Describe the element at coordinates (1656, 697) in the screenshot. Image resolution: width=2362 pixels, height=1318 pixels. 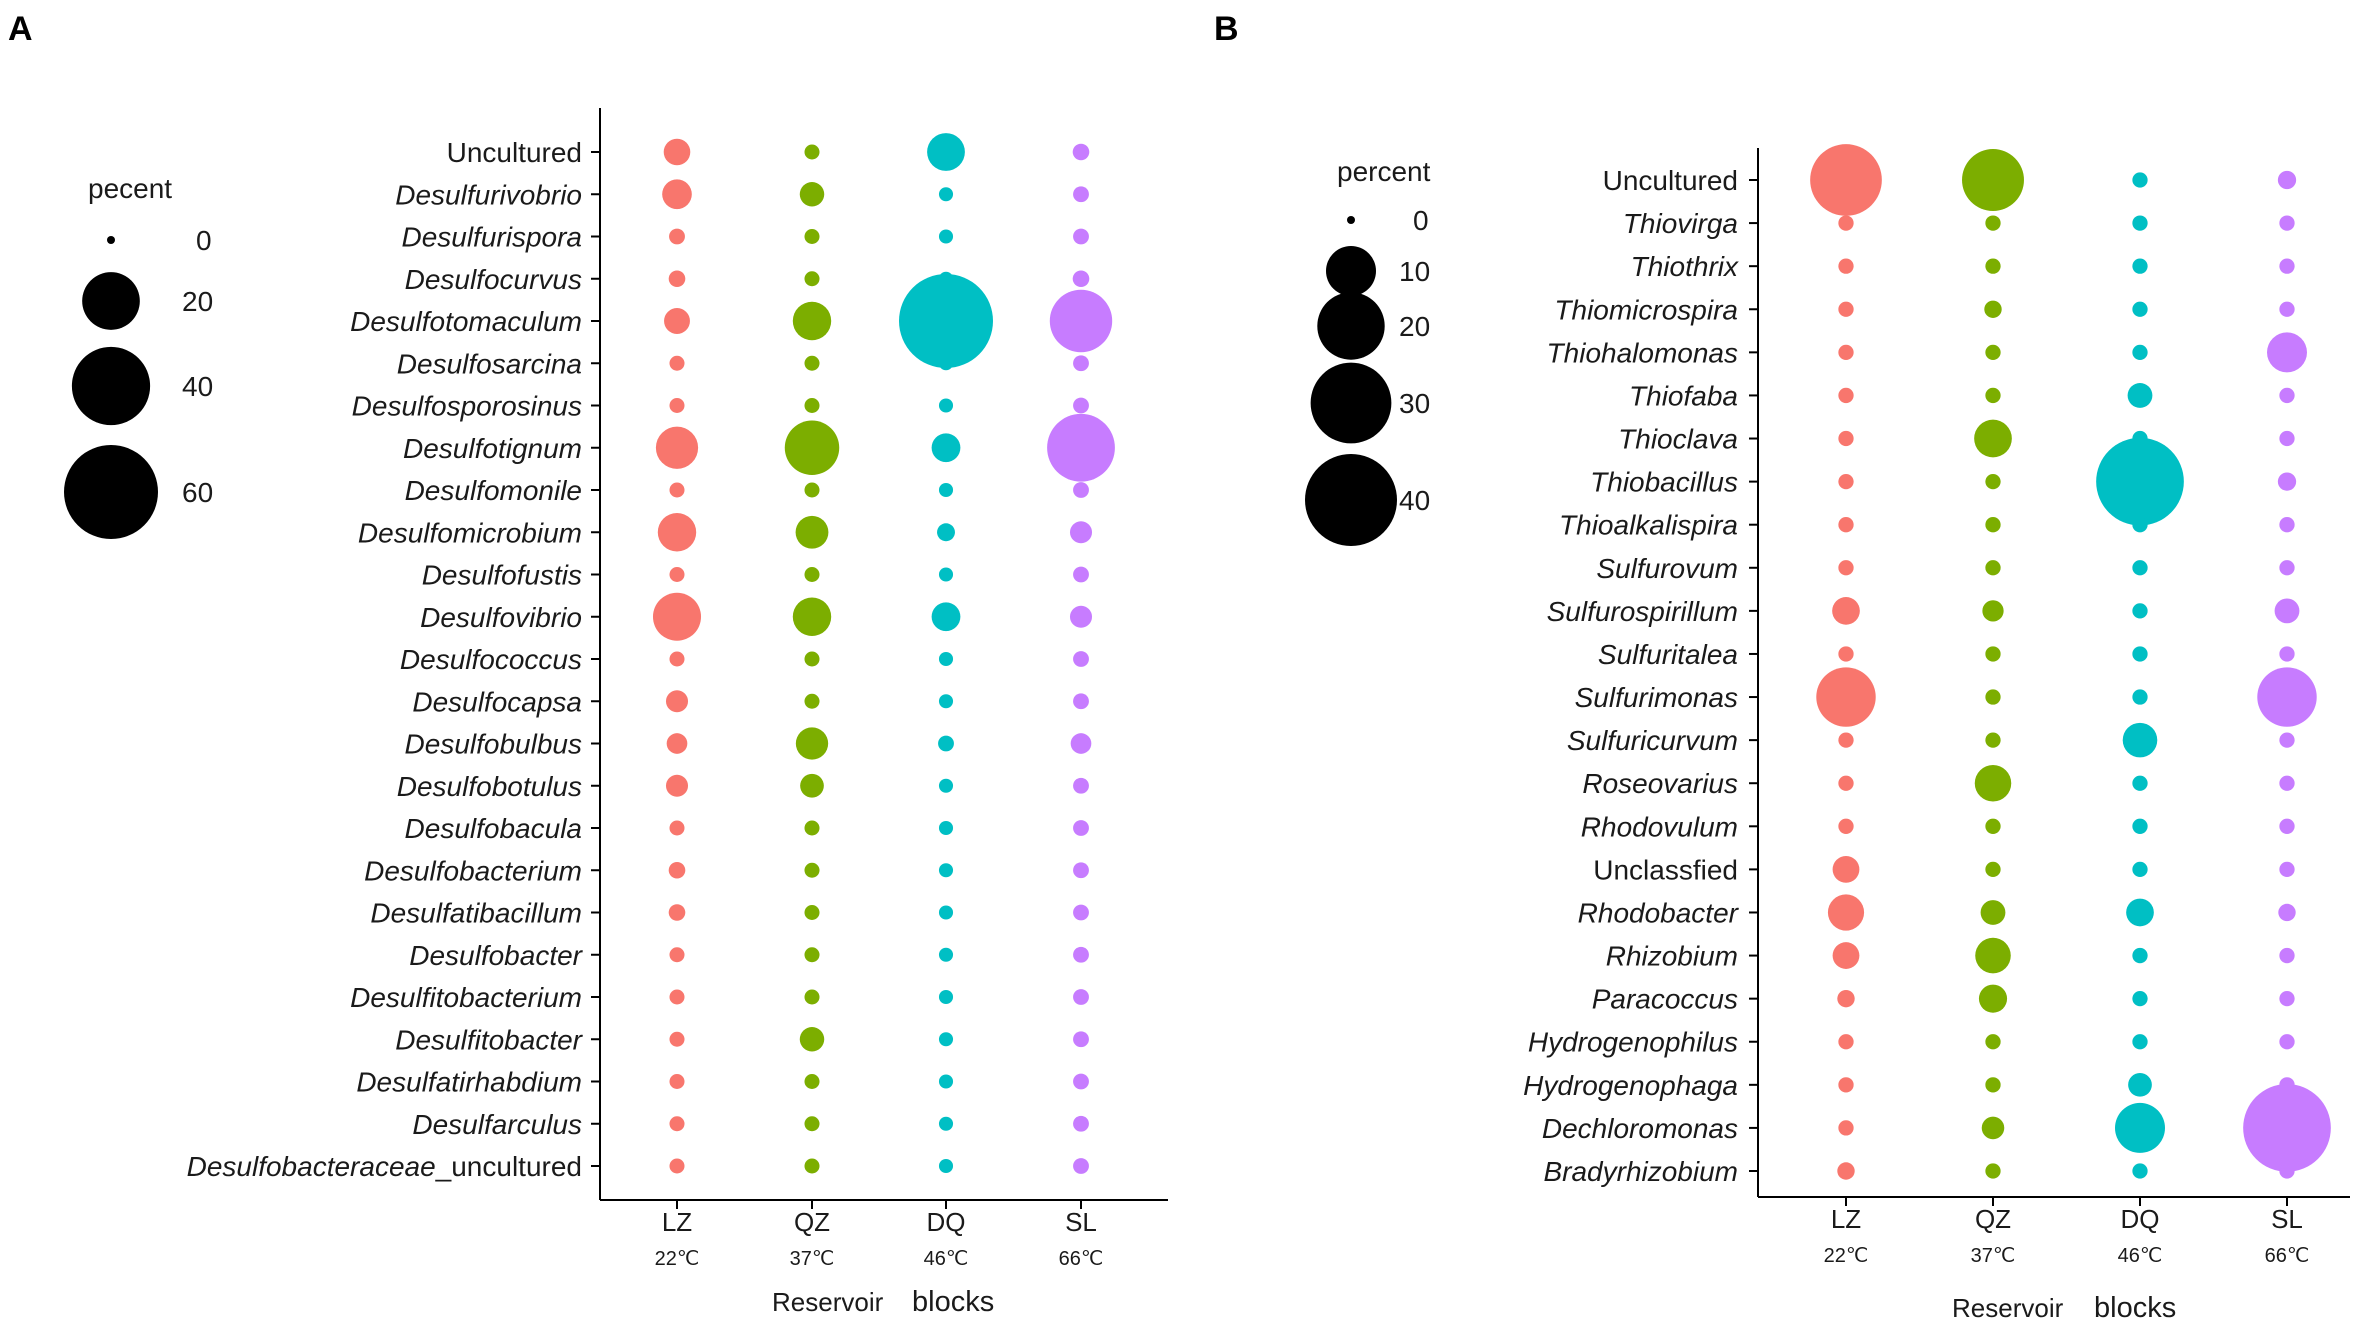
I see `y-tick-label: Sulfurimonas` at that location.